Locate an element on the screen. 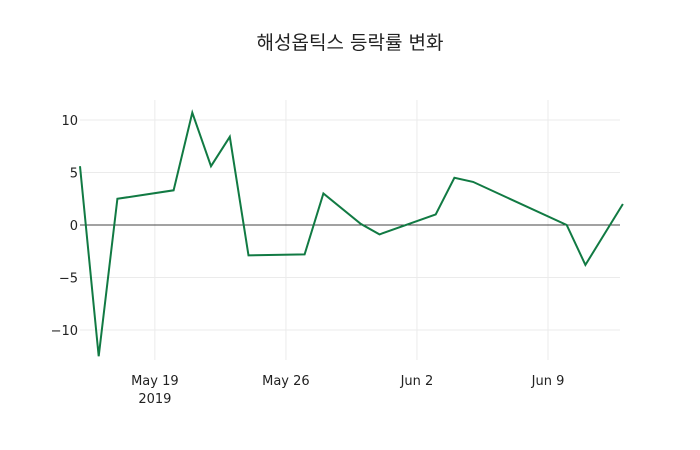  x-tick-label: May 26 is located at coordinates (286, 381).